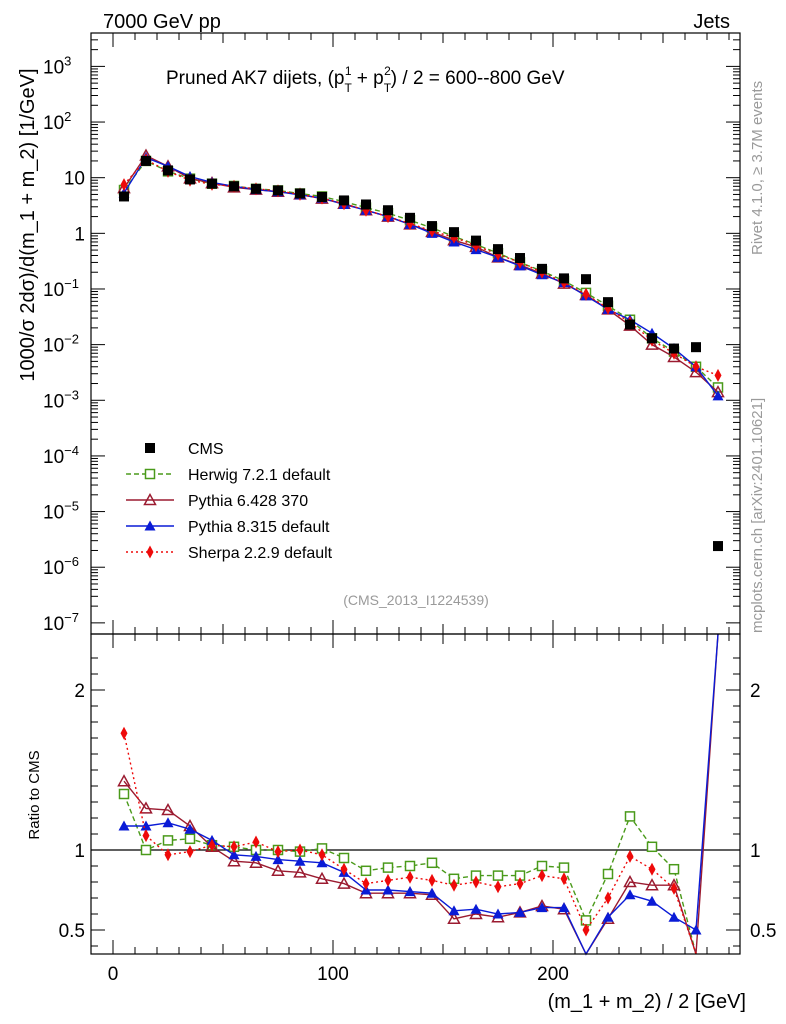 The height and width of the screenshot is (1024, 786). What do you see at coordinates (67, 116) in the screenshot?
I see `y-tick-label-exp: 2` at bounding box center [67, 116].